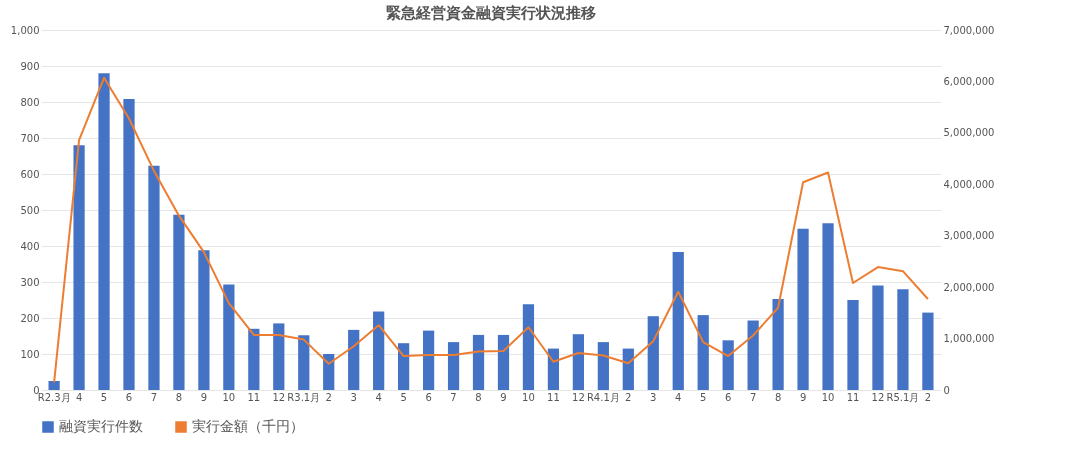  What do you see at coordinates (101, 426) in the screenshot?
I see `legend-label: 融資実行件数` at bounding box center [101, 426].